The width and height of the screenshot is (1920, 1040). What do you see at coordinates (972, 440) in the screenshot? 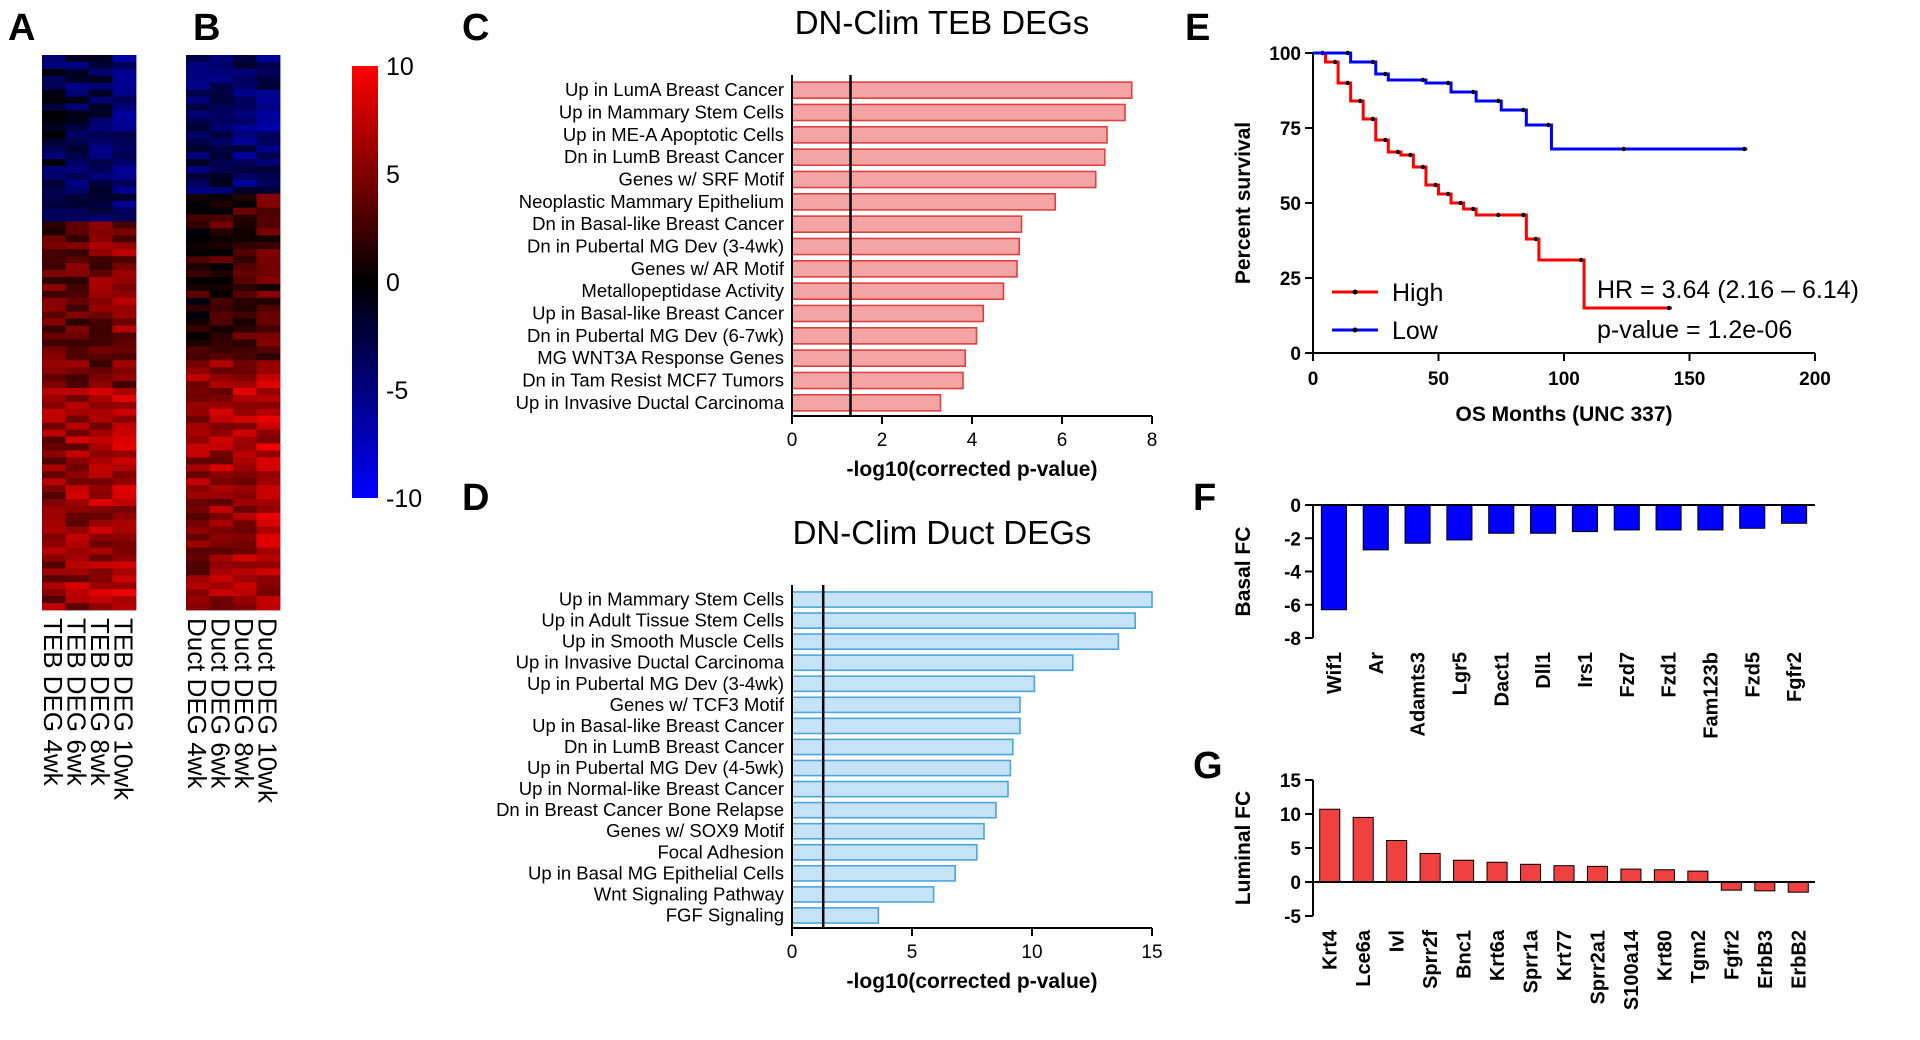
I see `x-tick-label: 4` at bounding box center [972, 440].